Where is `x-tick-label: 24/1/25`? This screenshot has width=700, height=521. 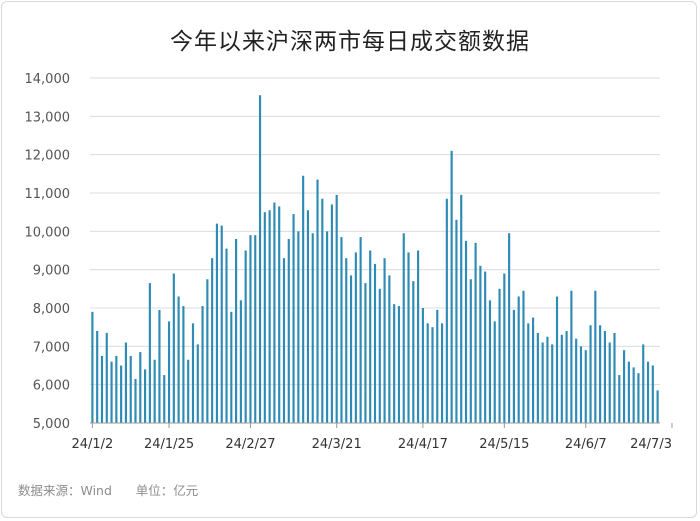 x-tick-label: 24/1/25 is located at coordinates (169, 444).